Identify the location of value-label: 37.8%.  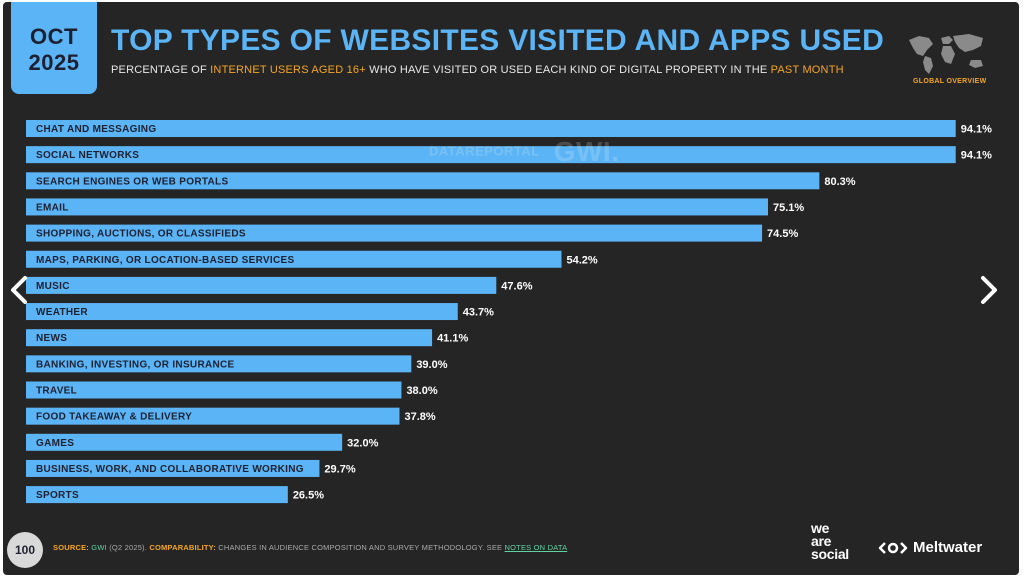
(419, 417).